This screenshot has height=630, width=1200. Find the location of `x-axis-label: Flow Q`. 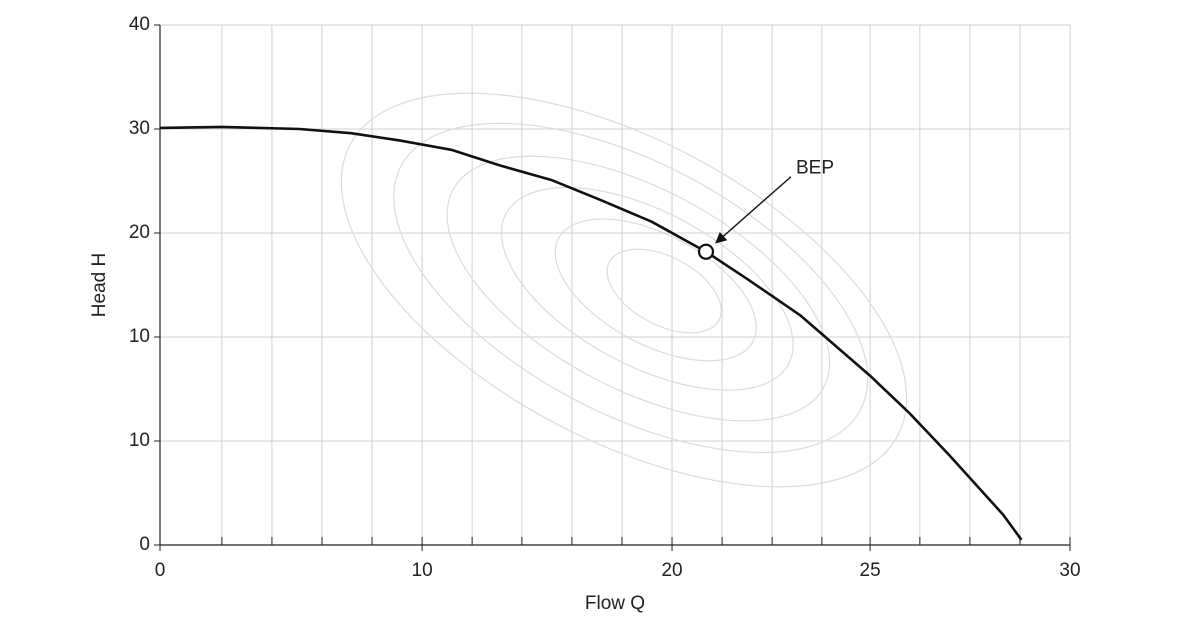

x-axis-label: Flow Q is located at coordinates (615, 603).